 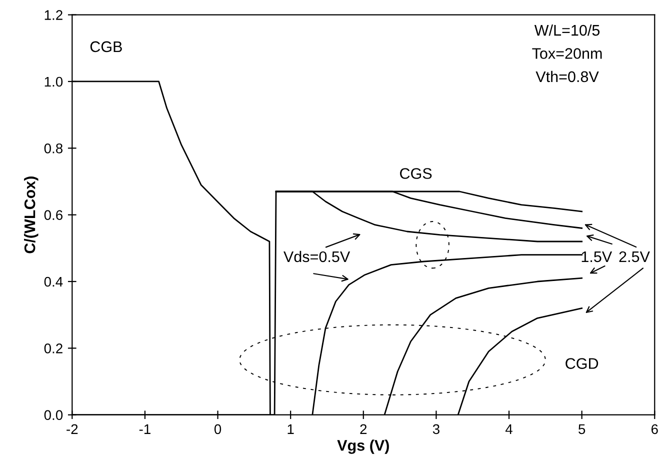 What do you see at coordinates (291, 429) in the screenshot?
I see `x-tick-label: 1` at bounding box center [291, 429].